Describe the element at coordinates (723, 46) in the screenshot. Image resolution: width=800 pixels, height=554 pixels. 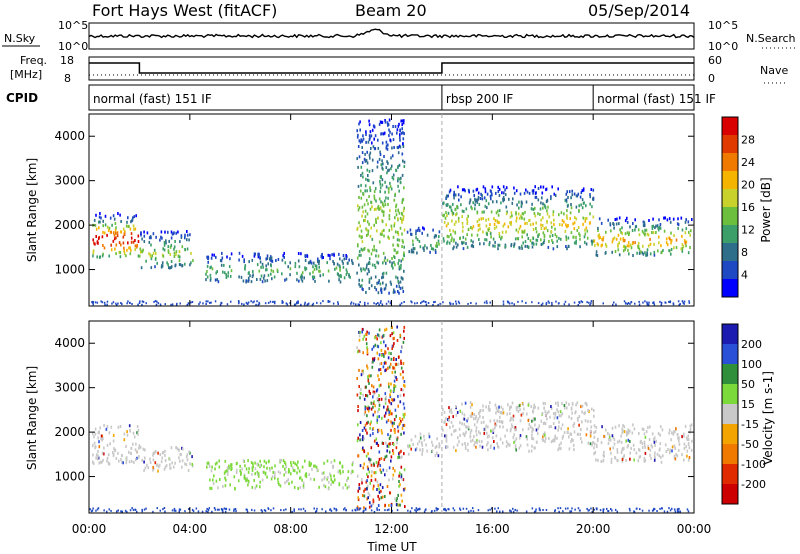
I see `noise-right-tick-bottom: 10^0` at that location.